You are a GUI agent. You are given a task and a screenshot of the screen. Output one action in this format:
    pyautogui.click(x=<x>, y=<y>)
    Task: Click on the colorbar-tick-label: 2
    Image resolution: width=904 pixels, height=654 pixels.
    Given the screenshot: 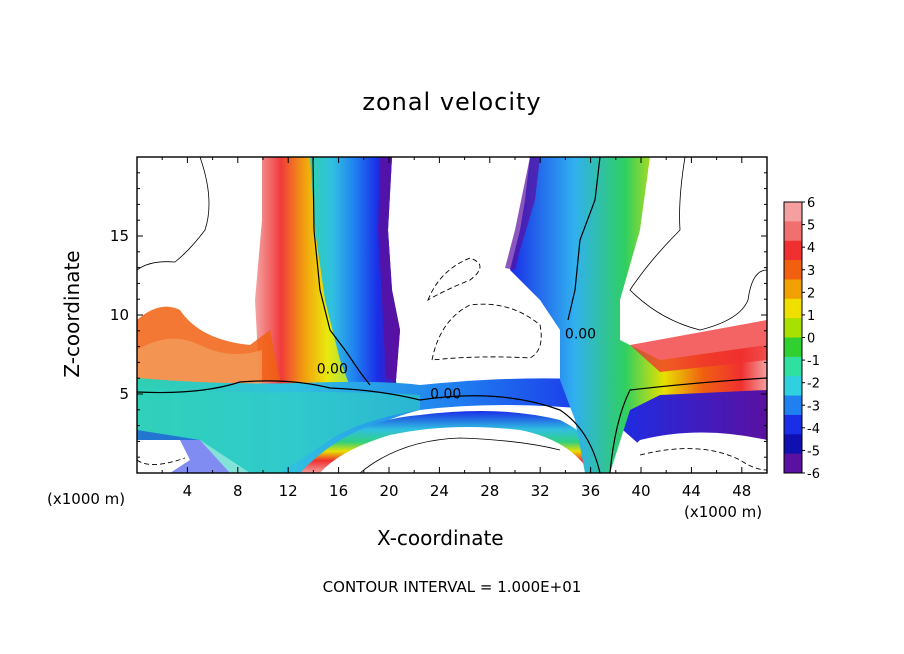 What is the action you would take?
    pyautogui.click(x=811, y=293)
    